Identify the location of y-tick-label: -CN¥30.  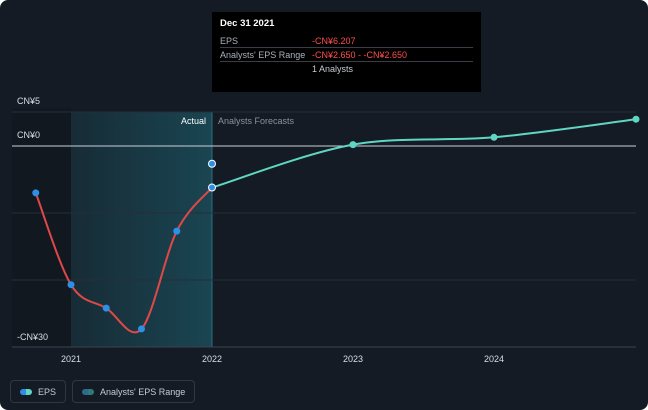
(32, 337).